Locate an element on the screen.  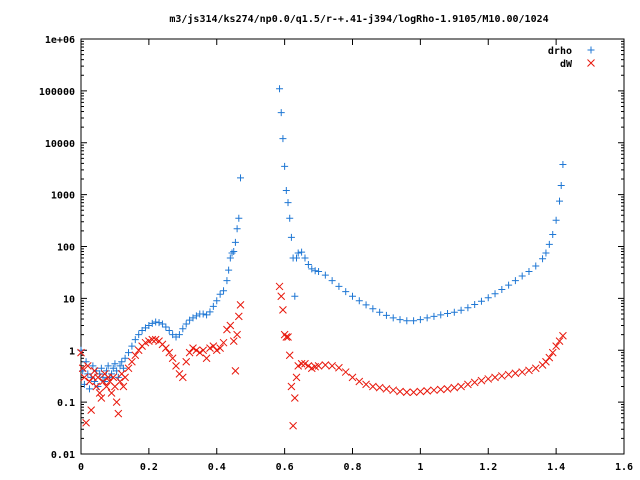
y-tick-label: 1e+06 is located at coordinates (60, 40).